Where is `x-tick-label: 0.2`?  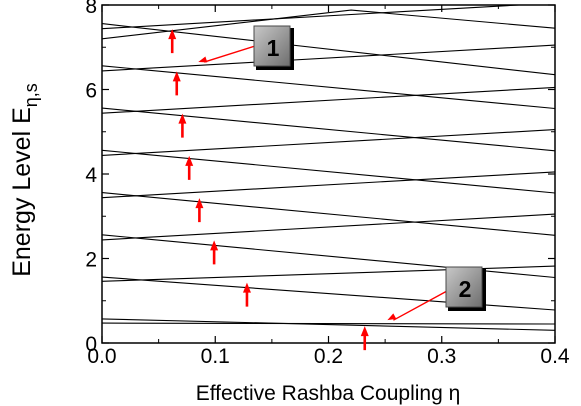 x-tick-label: 0.2 is located at coordinates (328, 356).